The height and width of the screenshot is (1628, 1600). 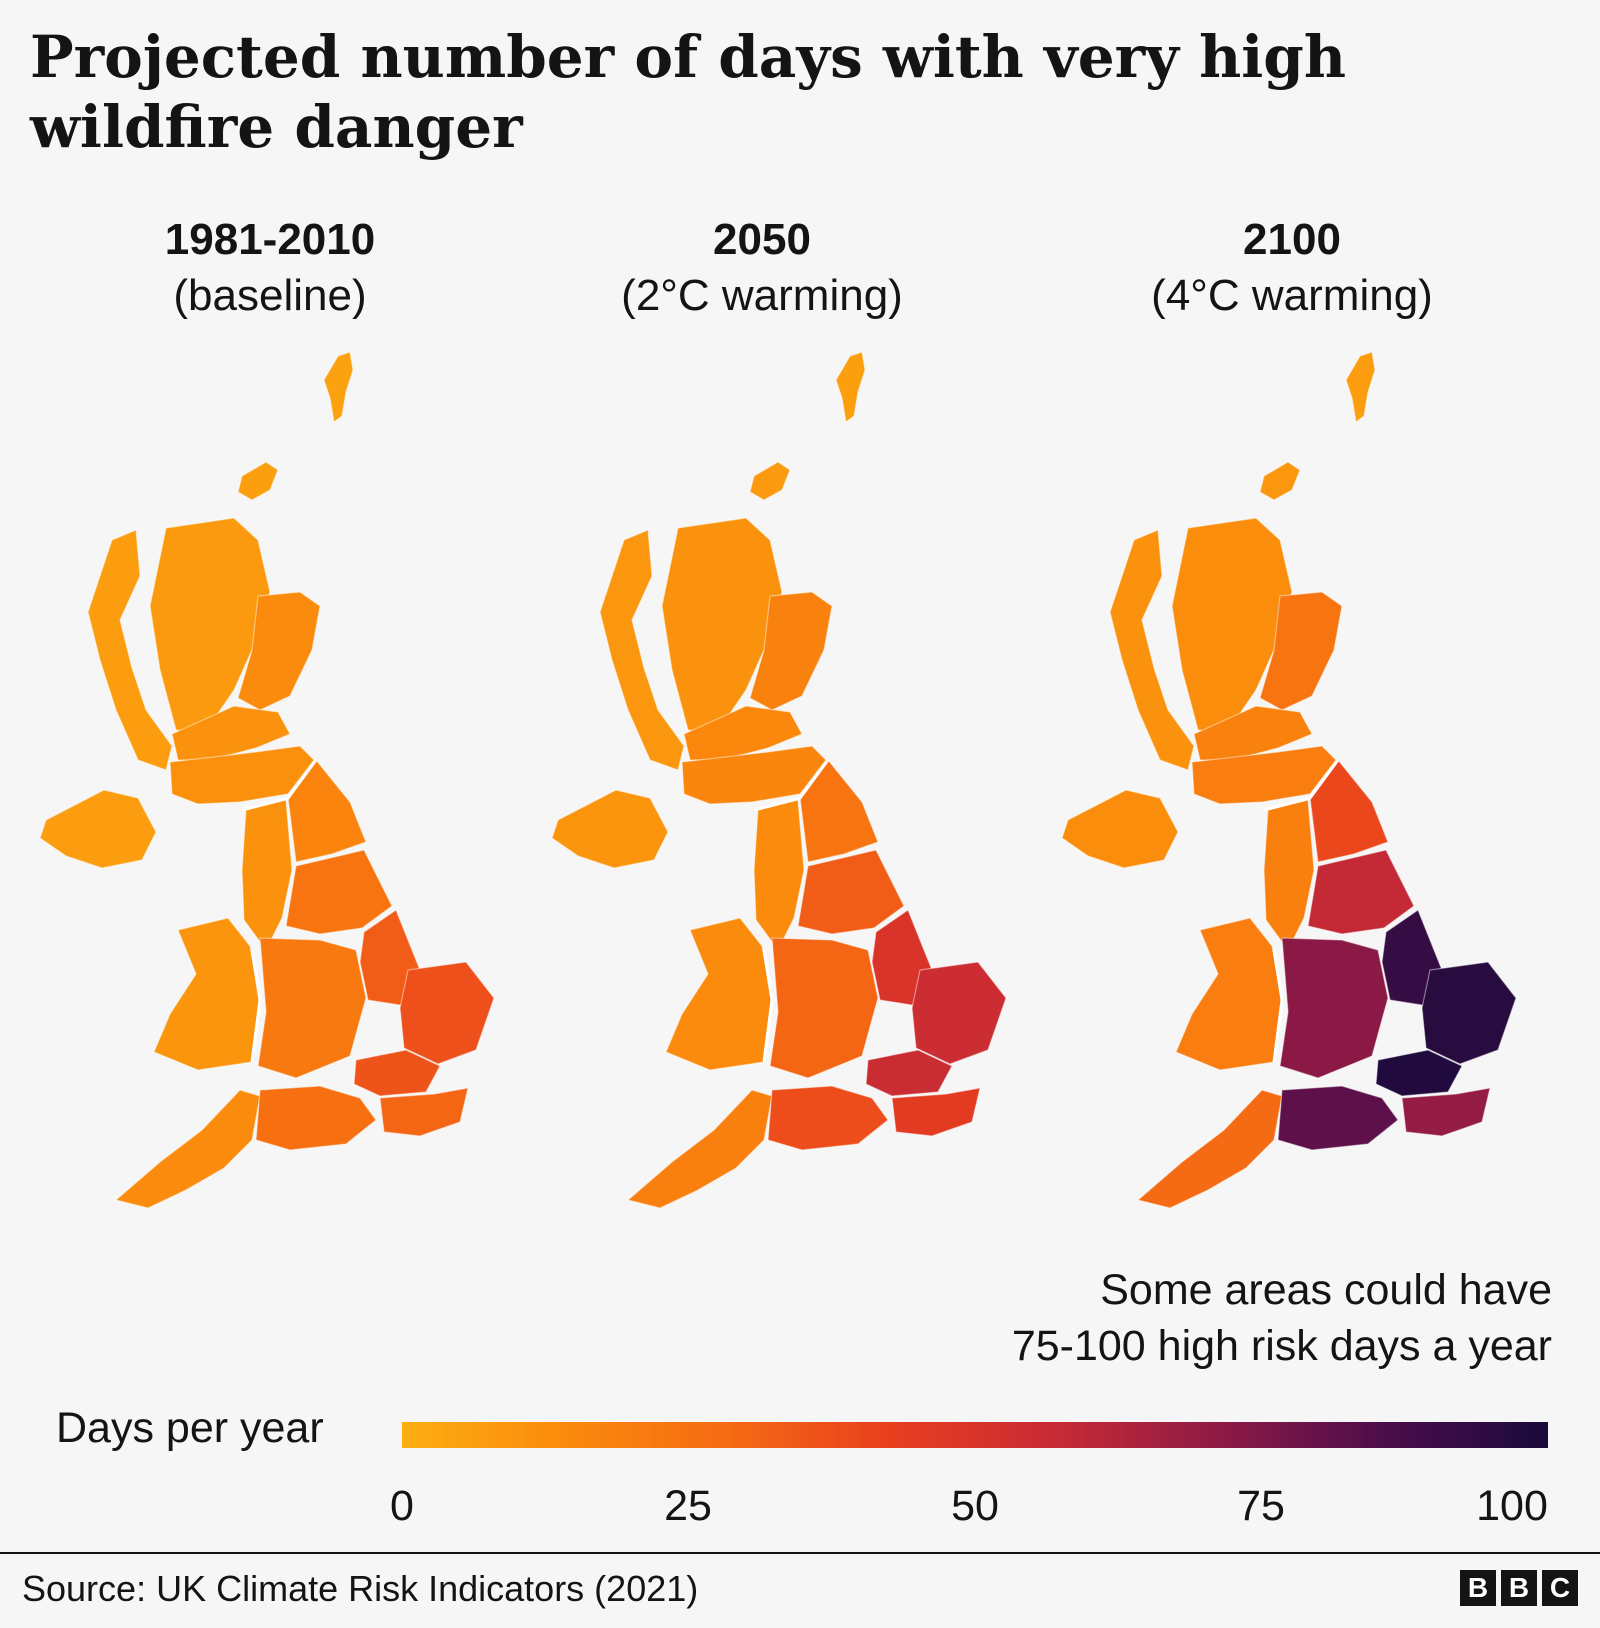 I want to click on panel-period: 2050, so click(x=762, y=239).